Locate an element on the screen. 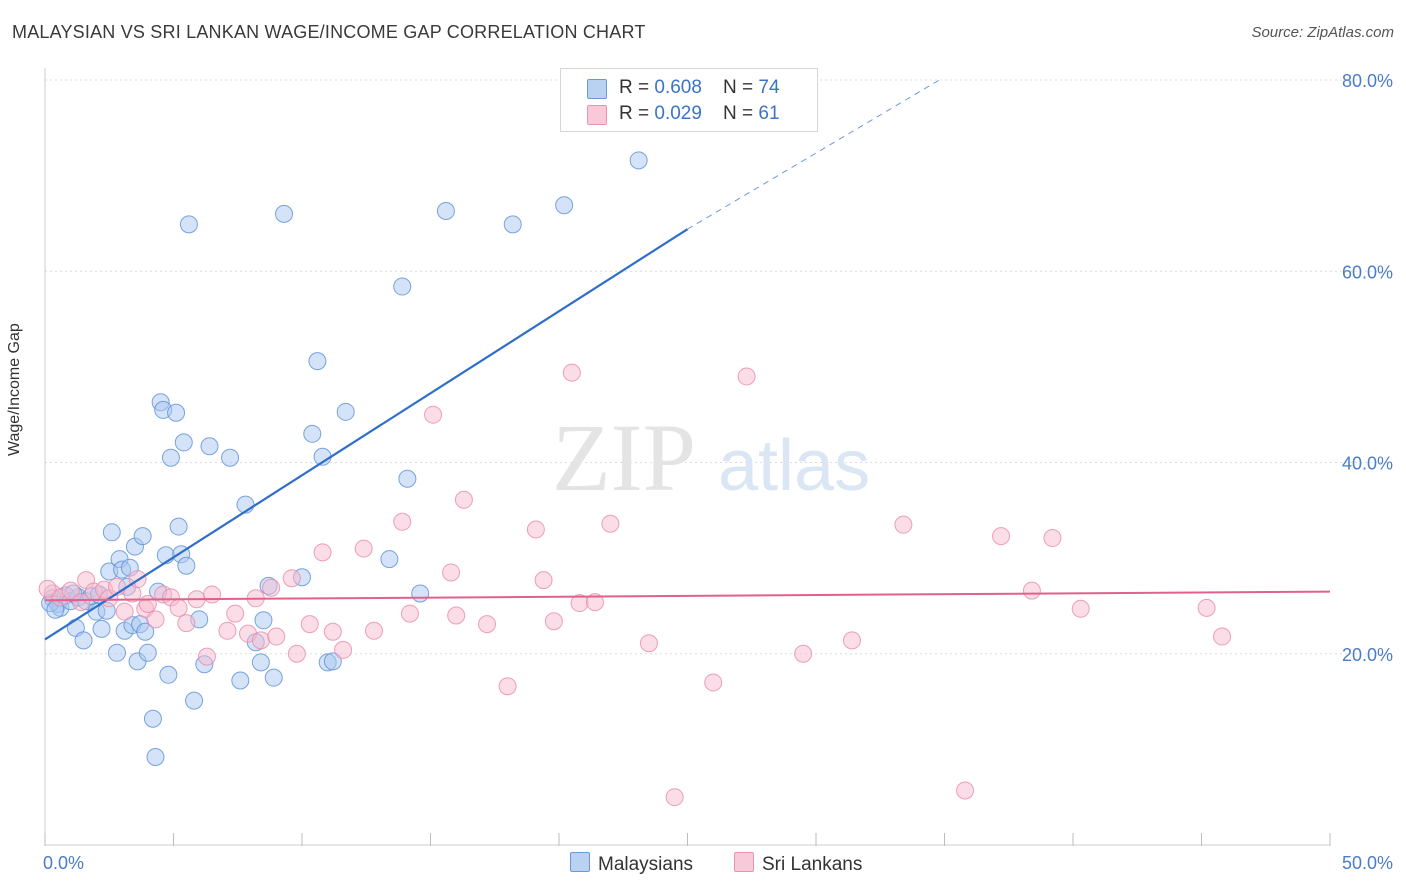 Image resolution: width=1406 pixels, height=892 pixels. x-tick-label: 0.0% is located at coordinates (63, 863).